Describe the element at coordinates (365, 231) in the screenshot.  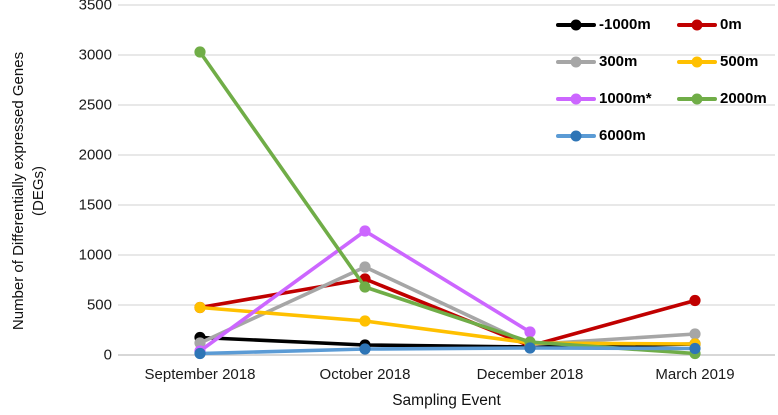
I see `data-point-1000m*-October 2018` at that location.